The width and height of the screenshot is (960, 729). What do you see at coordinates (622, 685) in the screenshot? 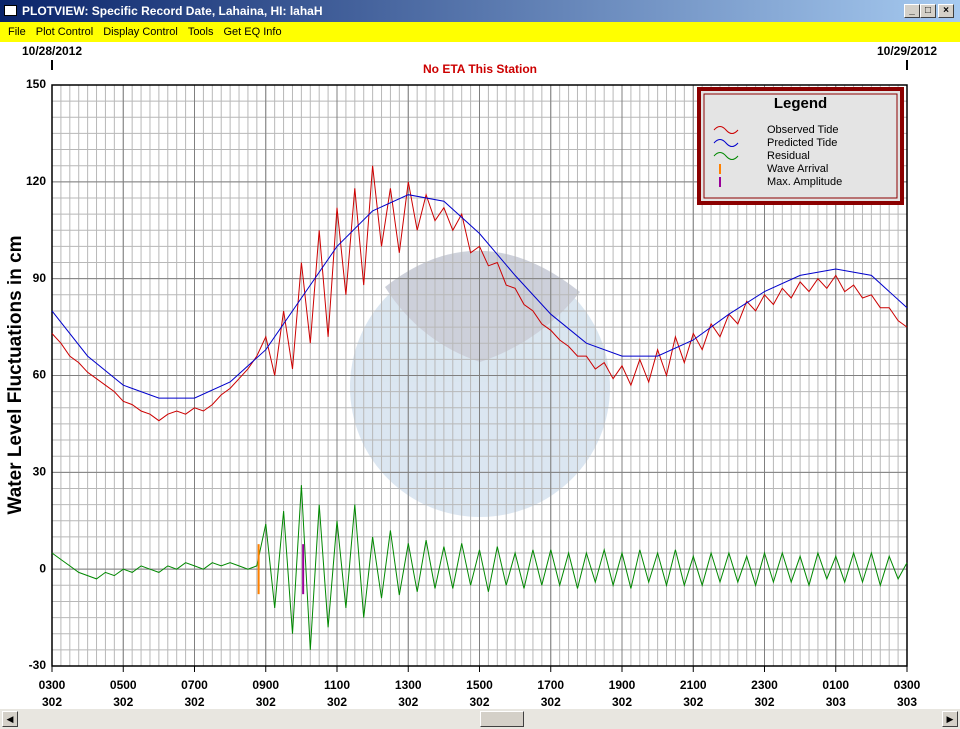
I see `x-tick-label: 1900` at bounding box center [622, 685].